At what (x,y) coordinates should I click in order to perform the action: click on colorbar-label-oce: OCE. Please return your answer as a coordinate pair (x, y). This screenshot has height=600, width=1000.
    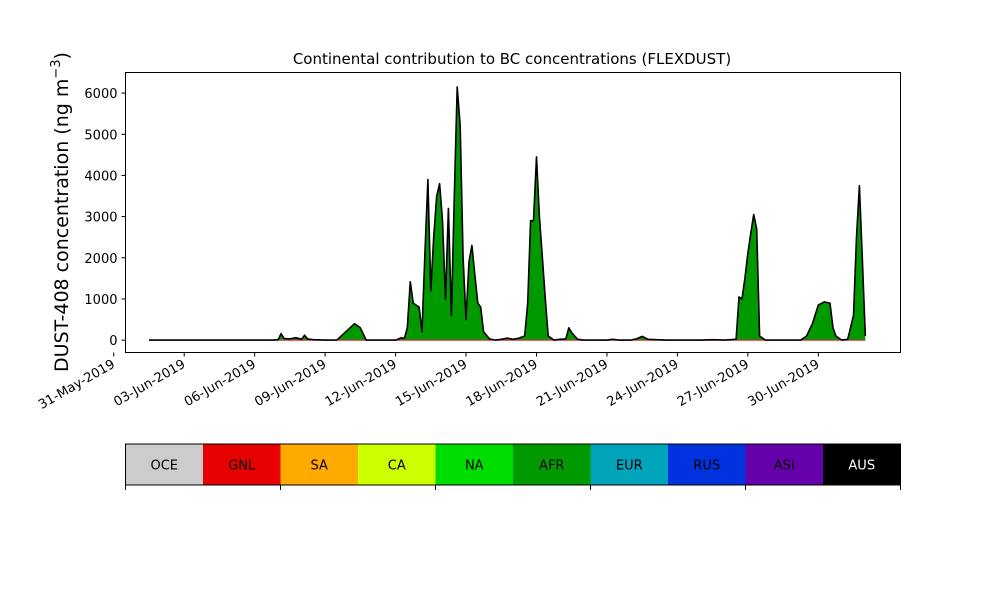
    Looking at the image, I should click on (164, 466).